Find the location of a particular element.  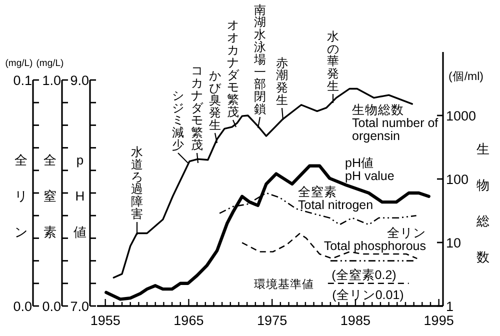

annotation: 赤潮発生 is located at coordinates (282, 81).